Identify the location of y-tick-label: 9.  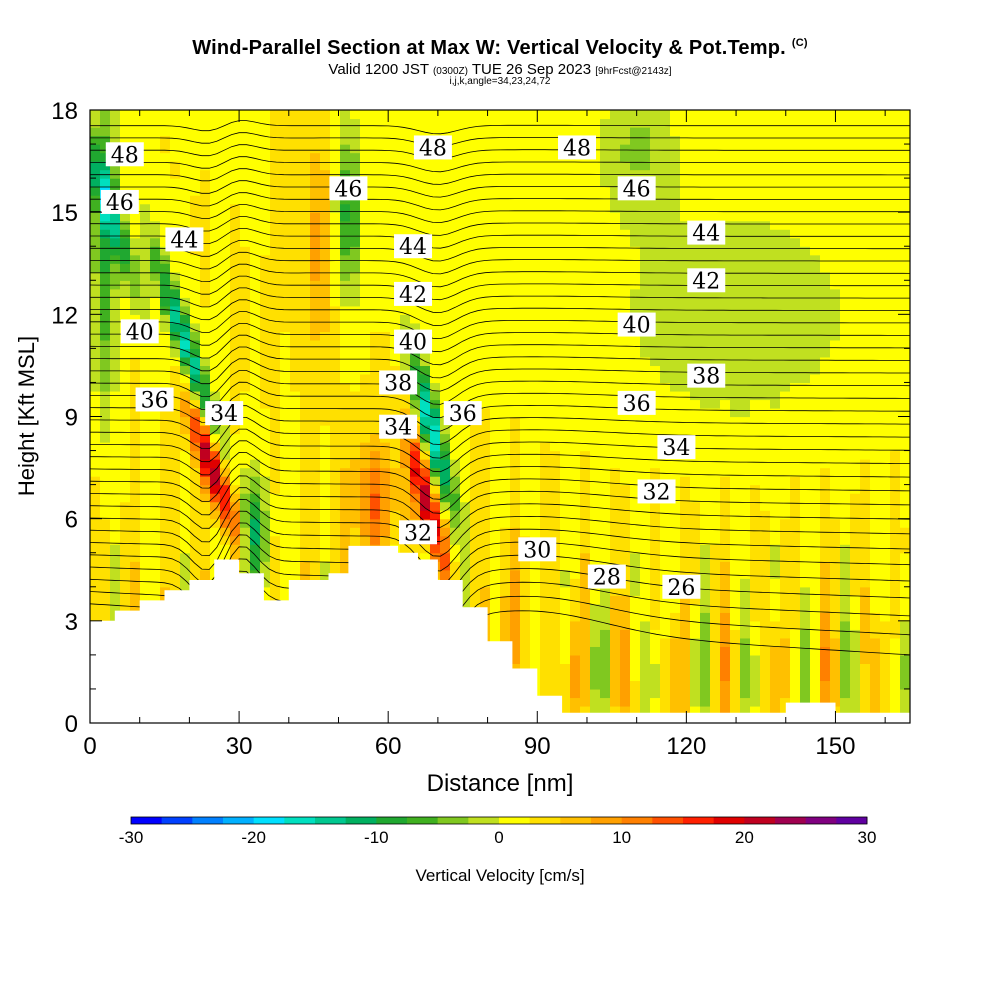
(71, 418).